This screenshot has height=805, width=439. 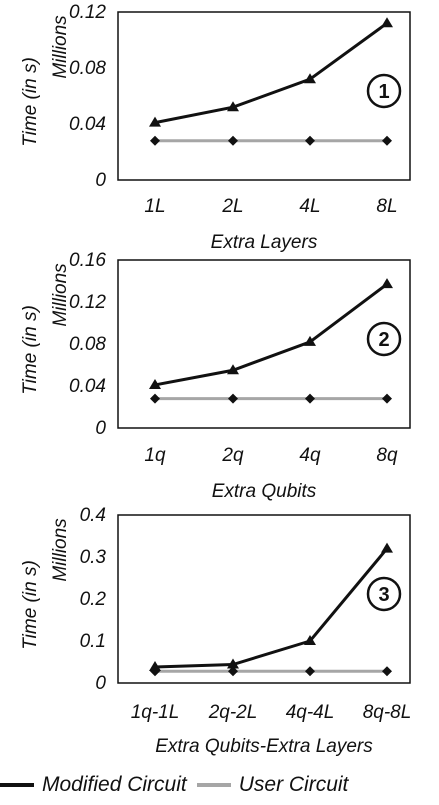 I want to click on chart-2-ytick-label: 0.08, so click(x=87, y=344).